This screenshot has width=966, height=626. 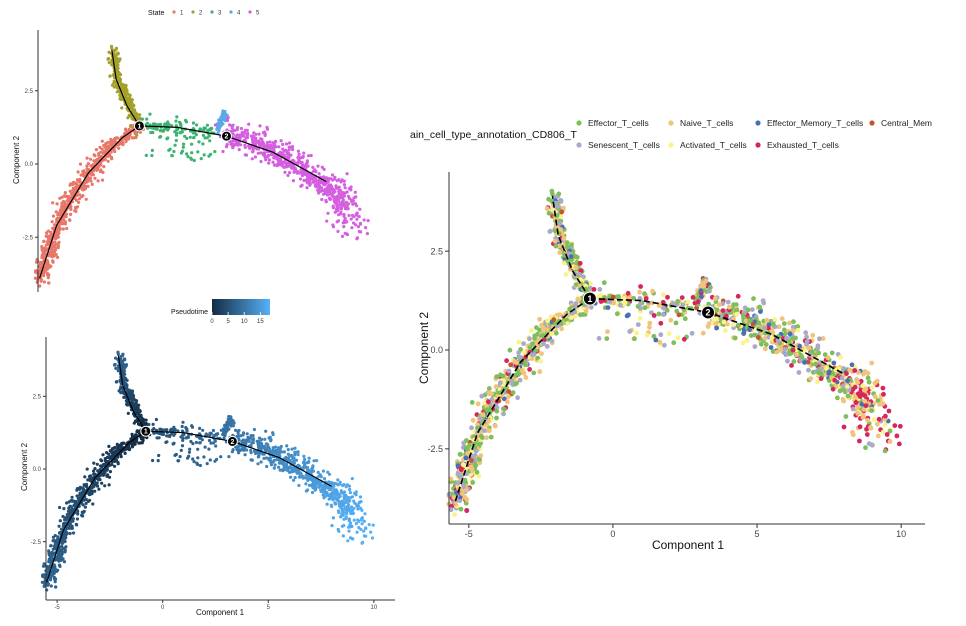 What do you see at coordinates (258, 14) in the screenshot?
I see `state-legend-label: 5` at bounding box center [258, 14].